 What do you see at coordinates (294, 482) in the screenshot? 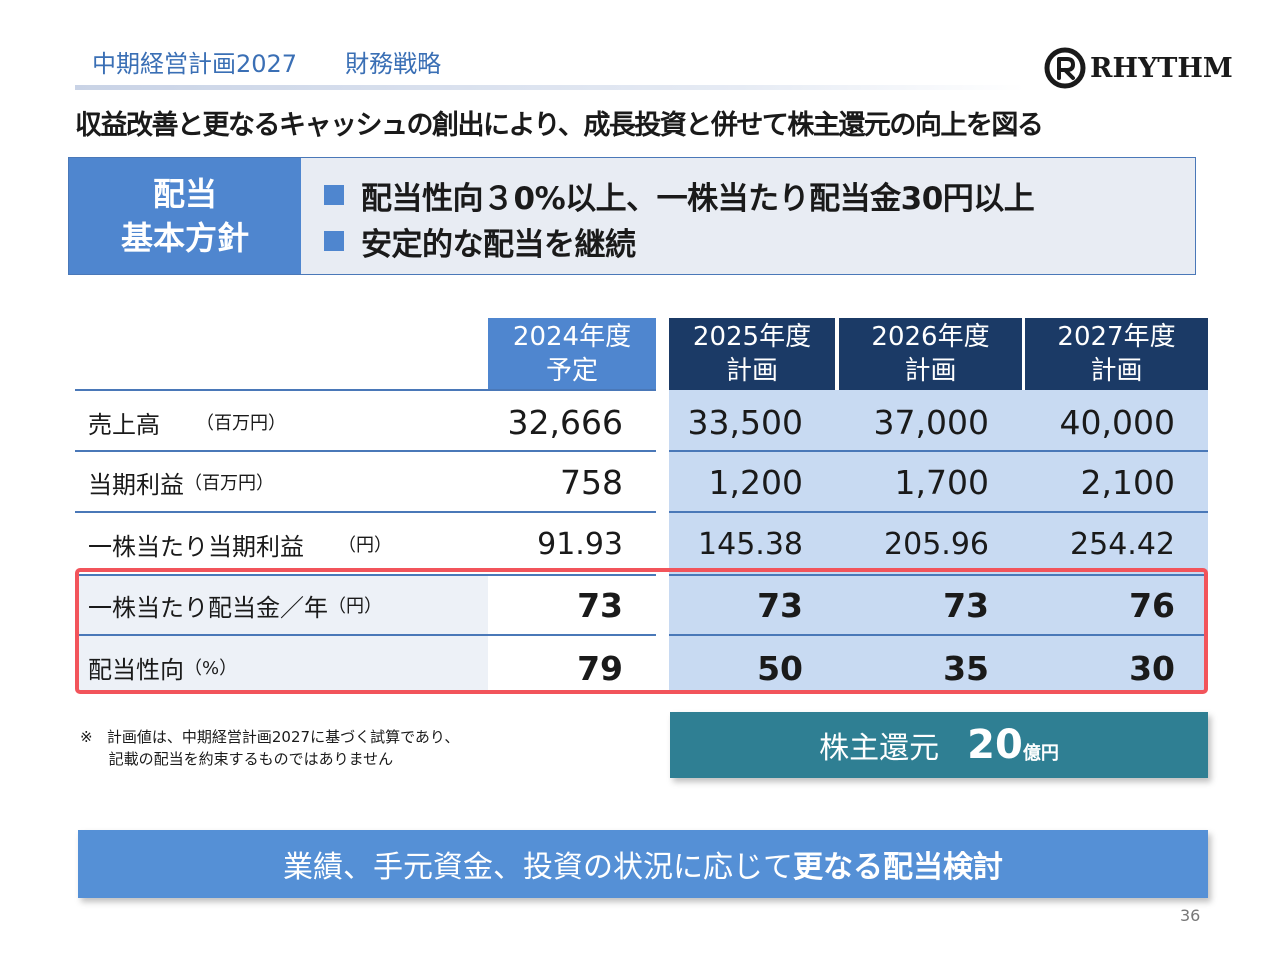
I see `row-label-net-income: 当期利益 （百万円）` at bounding box center [294, 482].